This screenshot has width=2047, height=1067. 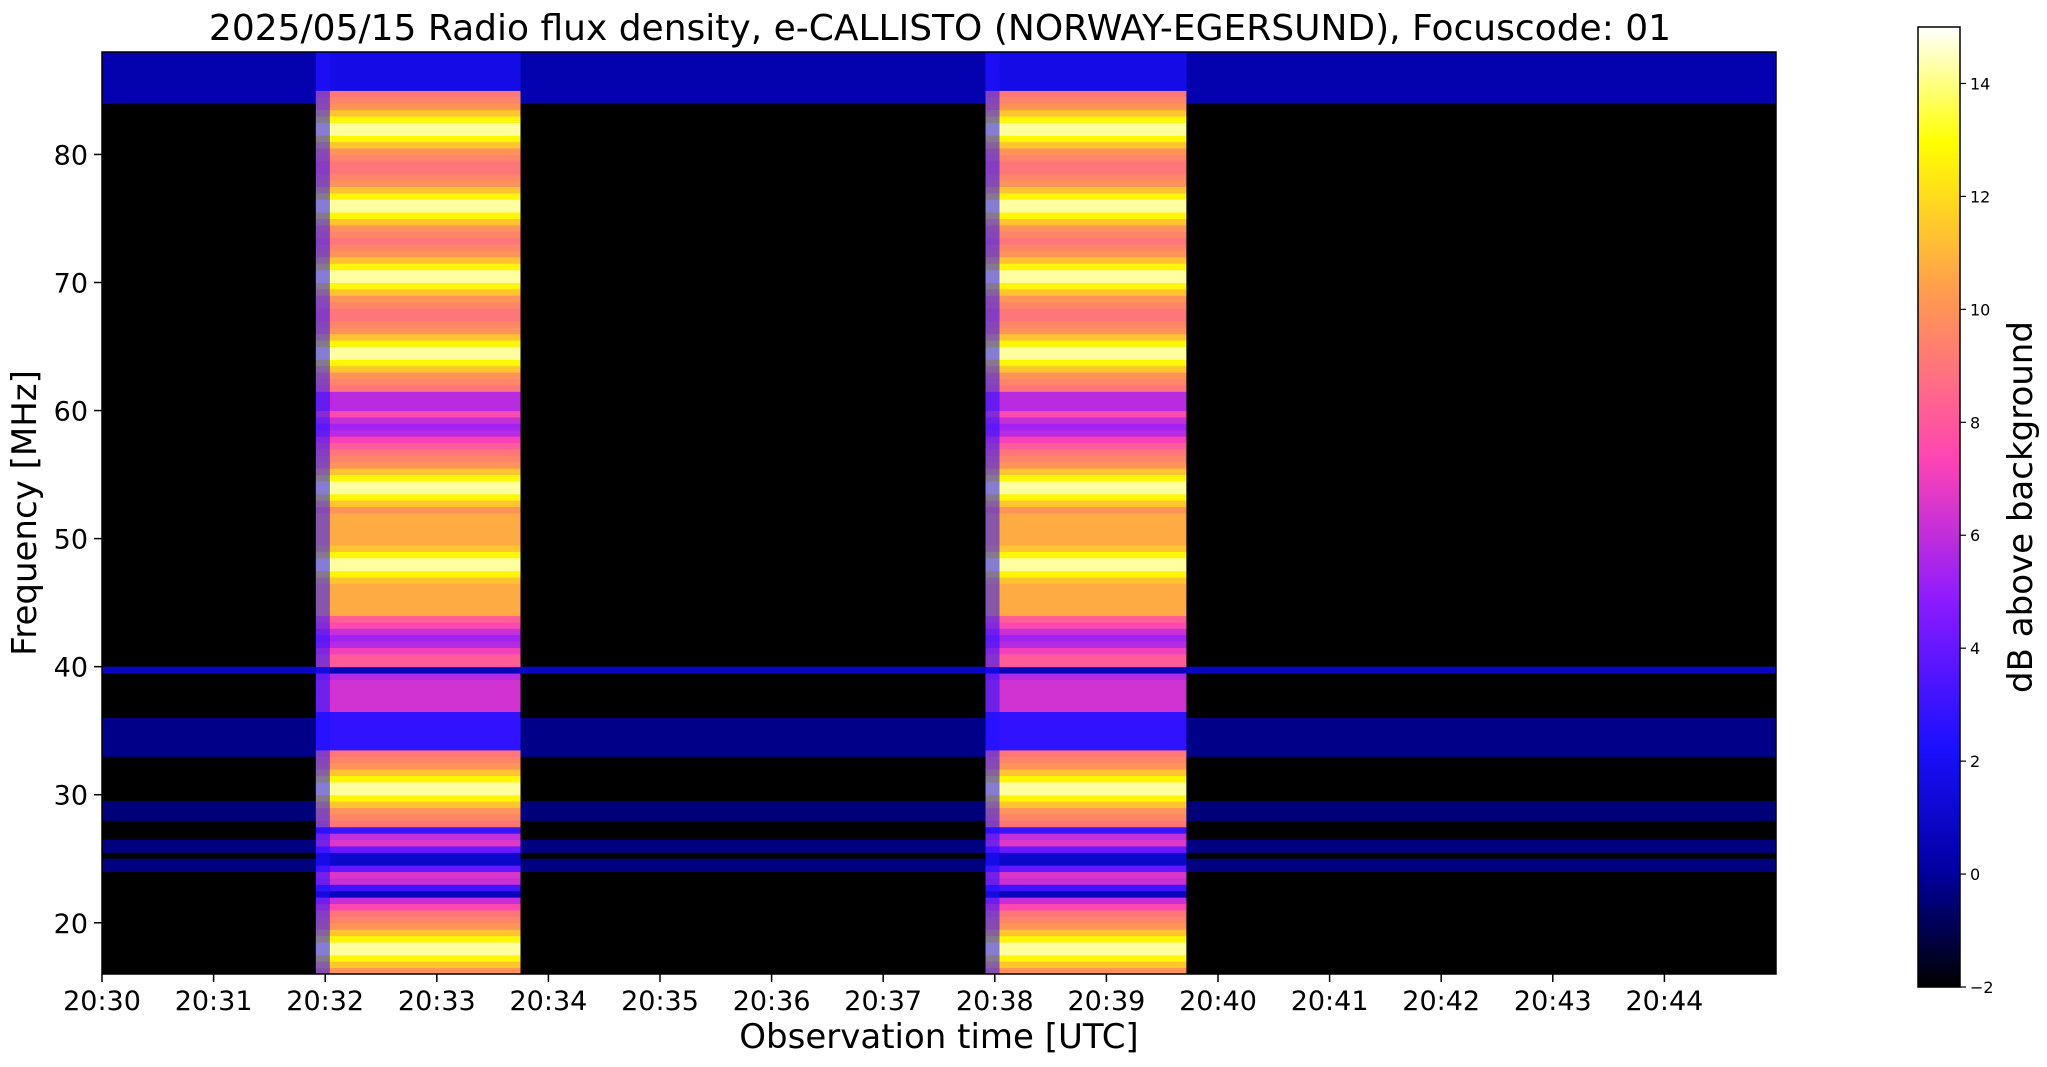 What do you see at coordinates (1975, 874) in the screenshot?
I see `colorbar-tick-label: 0` at bounding box center [1975, 874].